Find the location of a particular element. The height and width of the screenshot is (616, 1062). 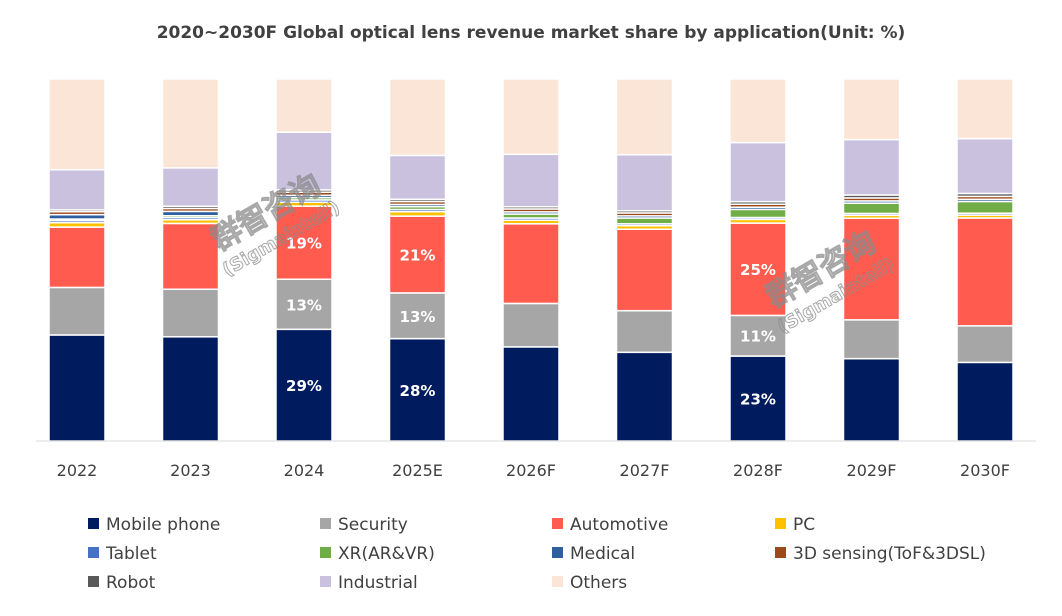

bar-2026f-industrial is located at coordinates (531, 180).